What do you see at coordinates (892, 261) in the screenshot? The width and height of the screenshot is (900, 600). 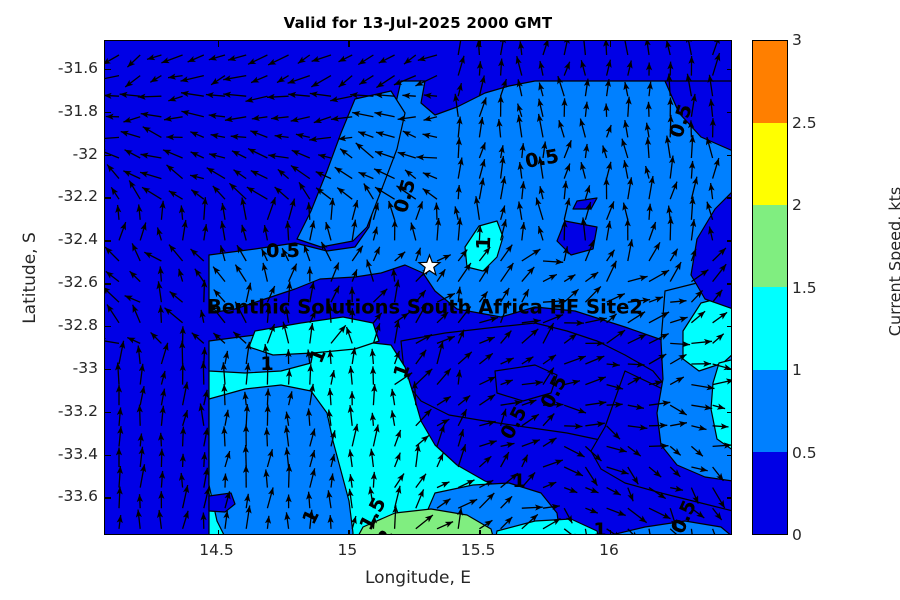 I see `colorbar-label: Current Speed, kts` at bounding box center [892, 261].